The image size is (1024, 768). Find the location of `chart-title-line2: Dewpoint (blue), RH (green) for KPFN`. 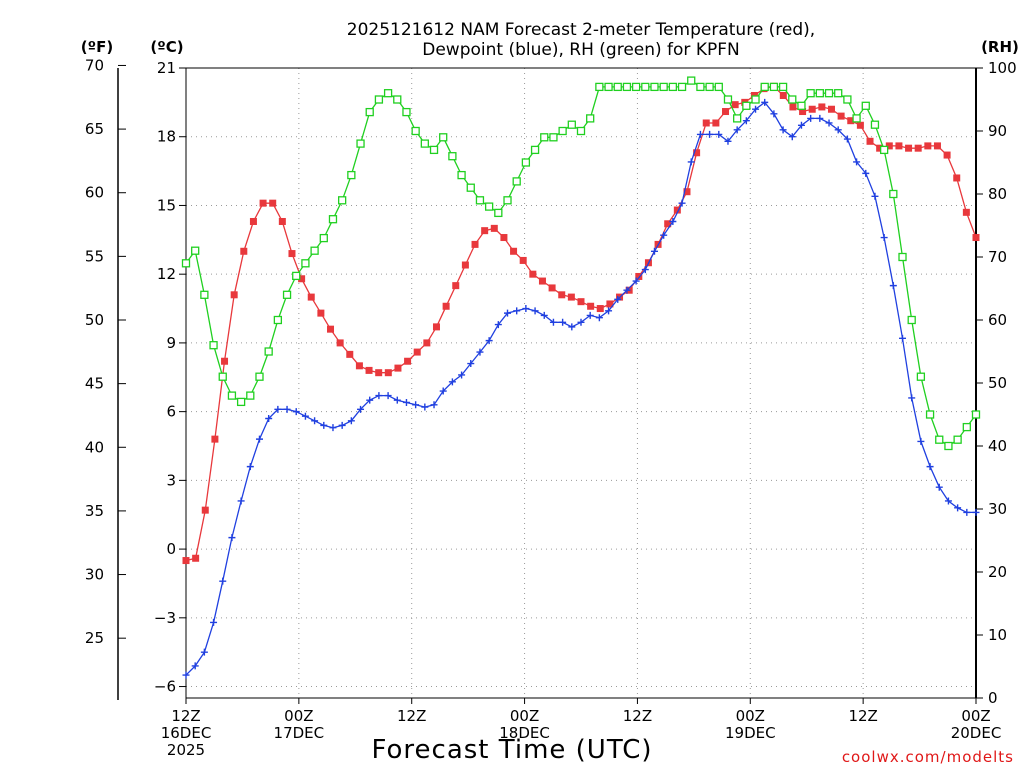

chart-title-line2: Dewpoint (blue), RH (green) for KPFN is located at coordinates (580, 50).